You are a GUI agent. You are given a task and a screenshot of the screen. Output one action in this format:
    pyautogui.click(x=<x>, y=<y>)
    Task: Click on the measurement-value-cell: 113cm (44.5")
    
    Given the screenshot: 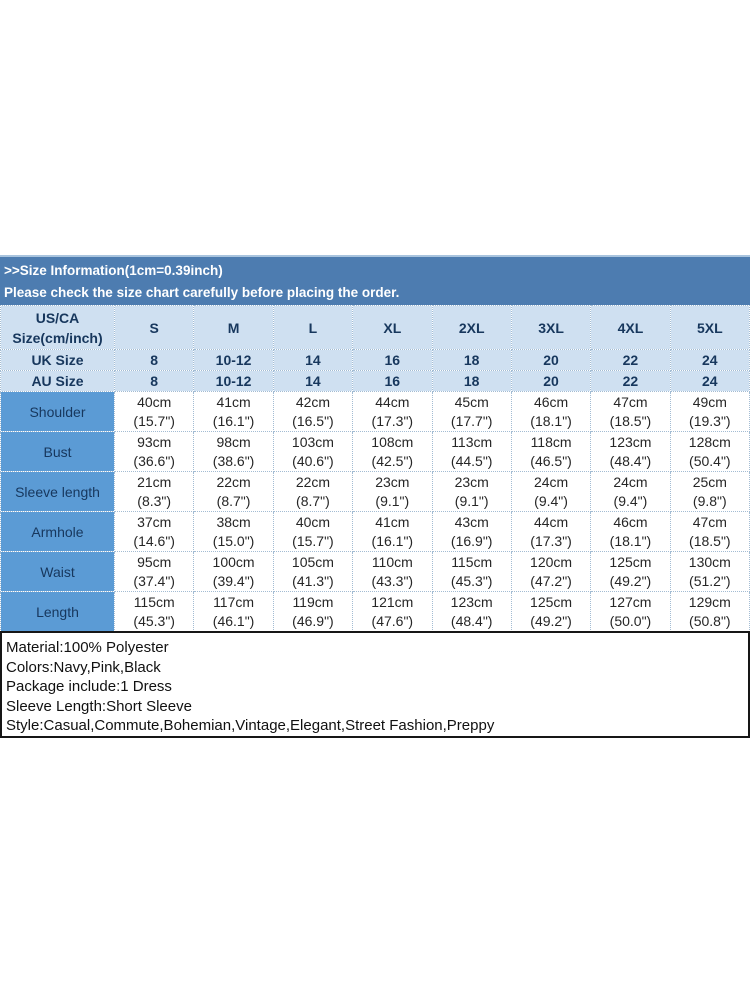 What is the action you would take?
    pyautogui.click(x=471, y=451)
    